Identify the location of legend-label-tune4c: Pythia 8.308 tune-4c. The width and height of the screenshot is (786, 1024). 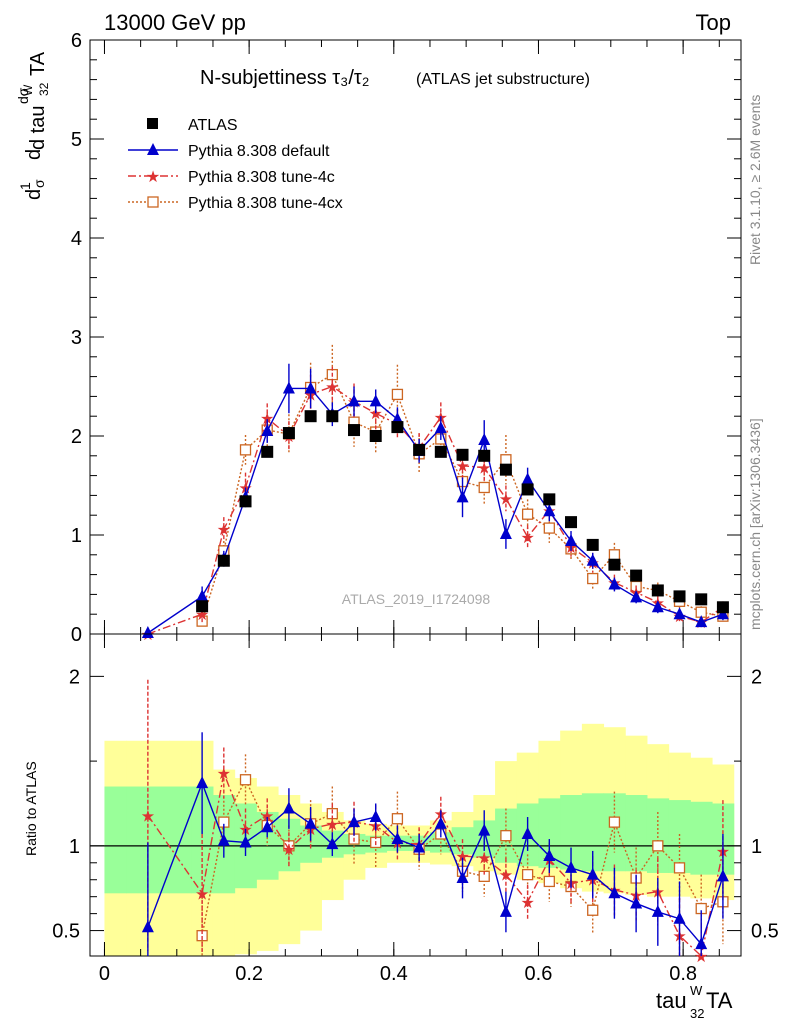
(261, 177).